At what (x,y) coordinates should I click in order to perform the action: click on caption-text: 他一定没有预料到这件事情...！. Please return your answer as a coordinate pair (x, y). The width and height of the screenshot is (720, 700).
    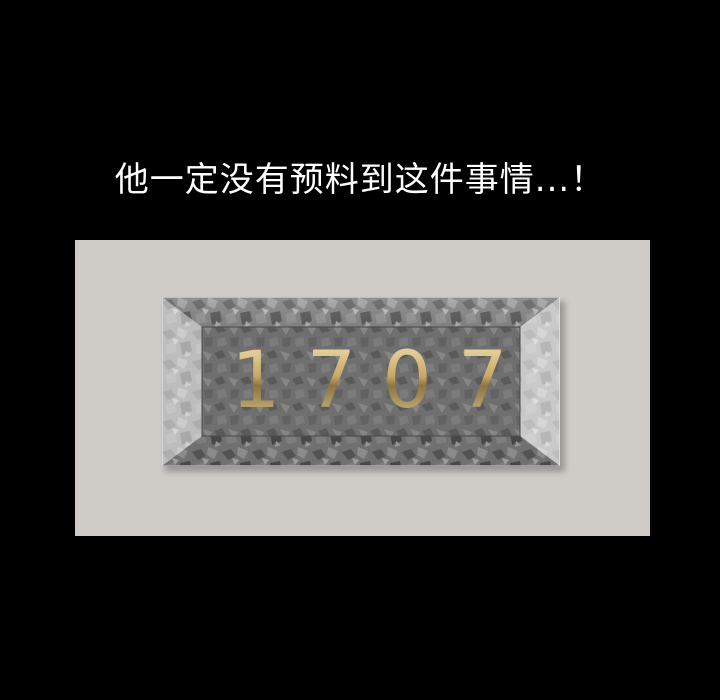
    Looking at the image, I should click on (360, 180).